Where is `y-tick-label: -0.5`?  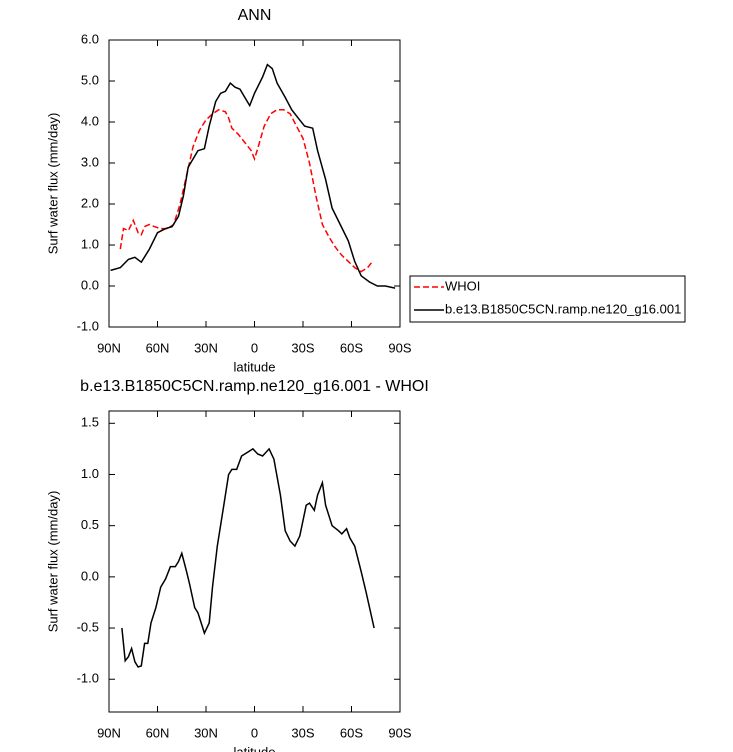
y-tick-label: -0.5 is located at coordinates (88, 626).